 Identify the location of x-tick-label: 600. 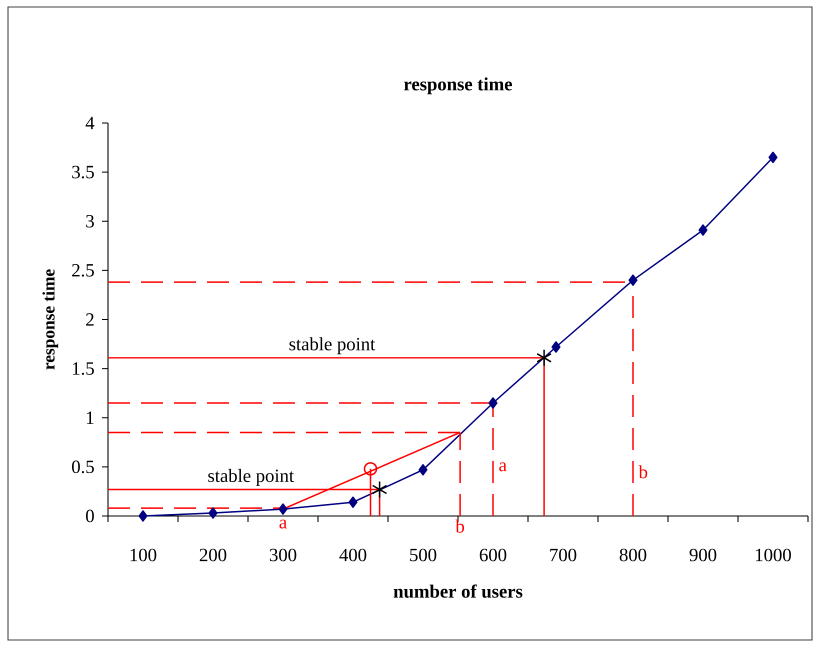
(493, 555).